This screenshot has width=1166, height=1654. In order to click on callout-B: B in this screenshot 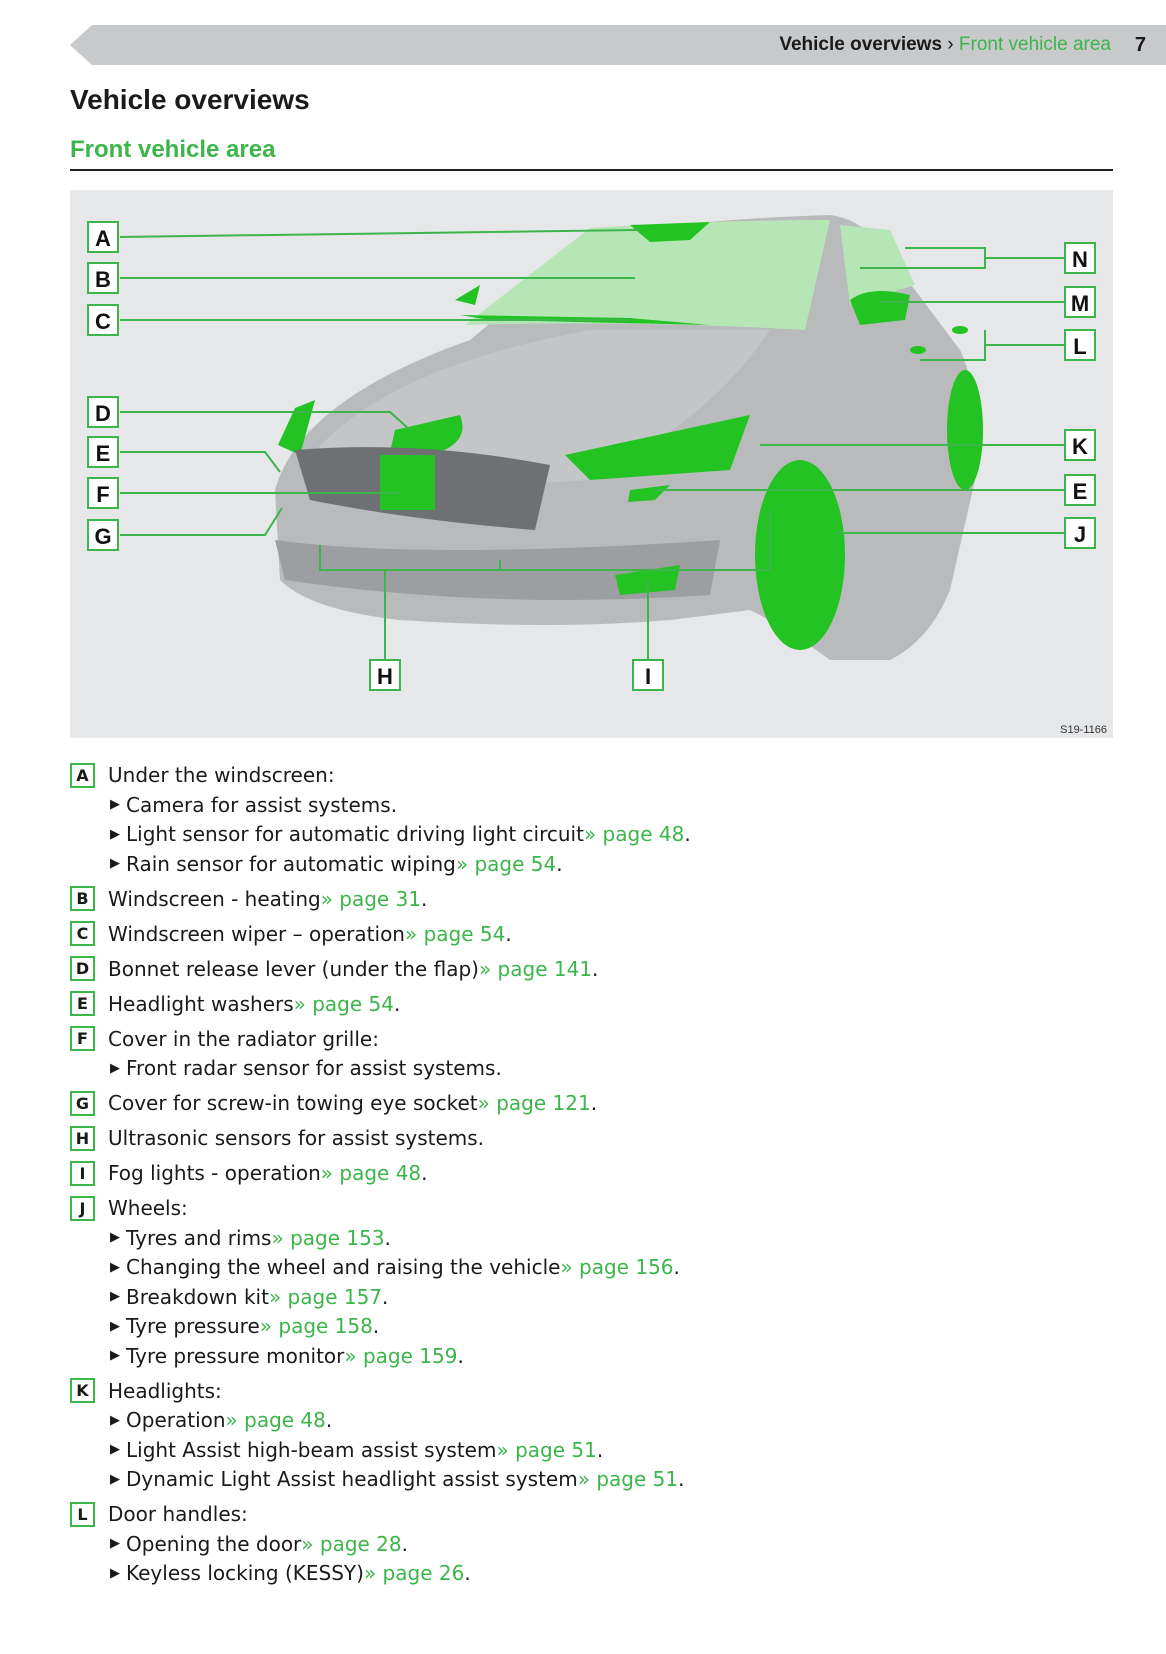, I will do `click(103, 278)`.